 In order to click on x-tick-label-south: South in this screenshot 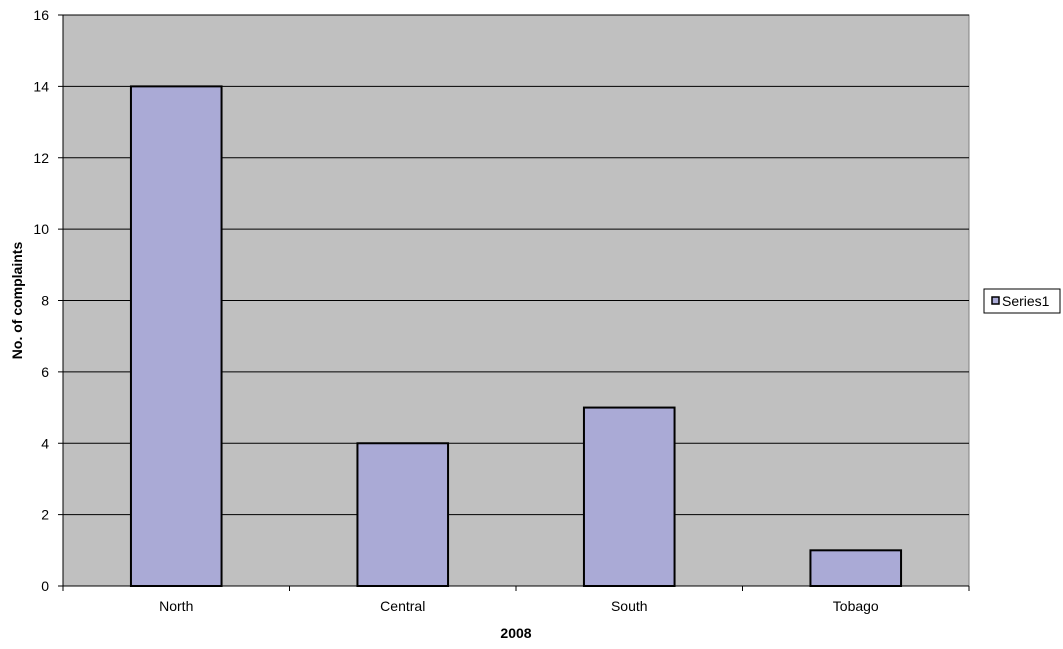, I will do `click(629, 606)`.